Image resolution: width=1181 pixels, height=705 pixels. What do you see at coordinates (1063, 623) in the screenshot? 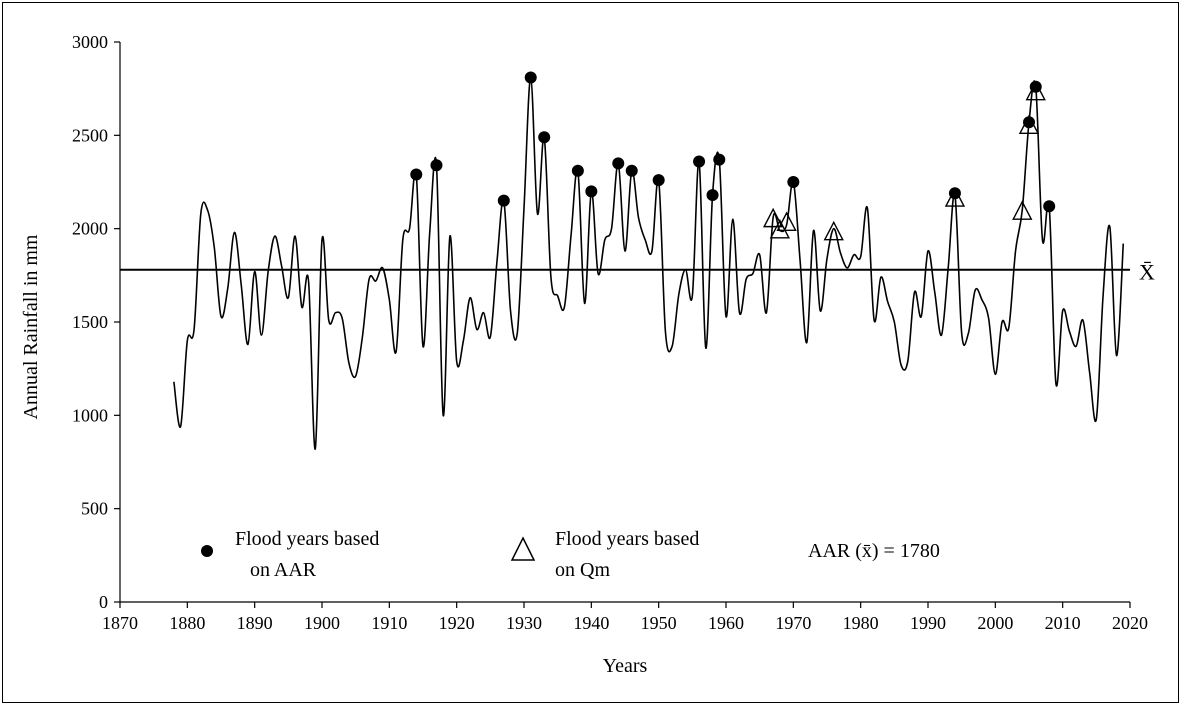
I see `x-tick-label: 2010` at bounding box center [1063, 623].